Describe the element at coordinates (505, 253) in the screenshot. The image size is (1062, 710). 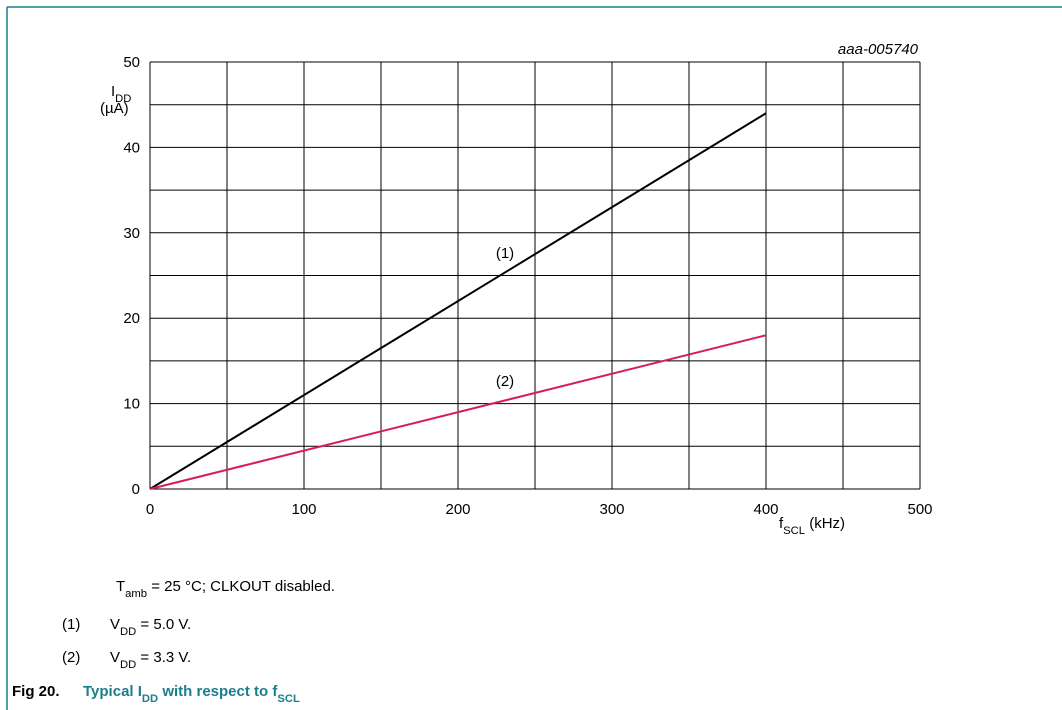
I see `series-label: (1)` at that location.